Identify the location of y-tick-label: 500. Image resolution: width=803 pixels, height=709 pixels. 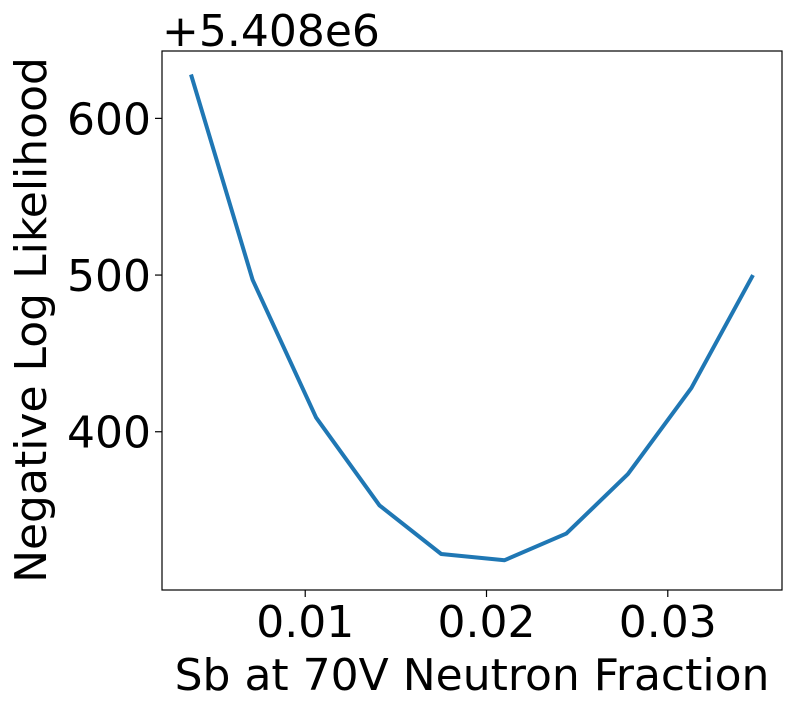
(109, 276).